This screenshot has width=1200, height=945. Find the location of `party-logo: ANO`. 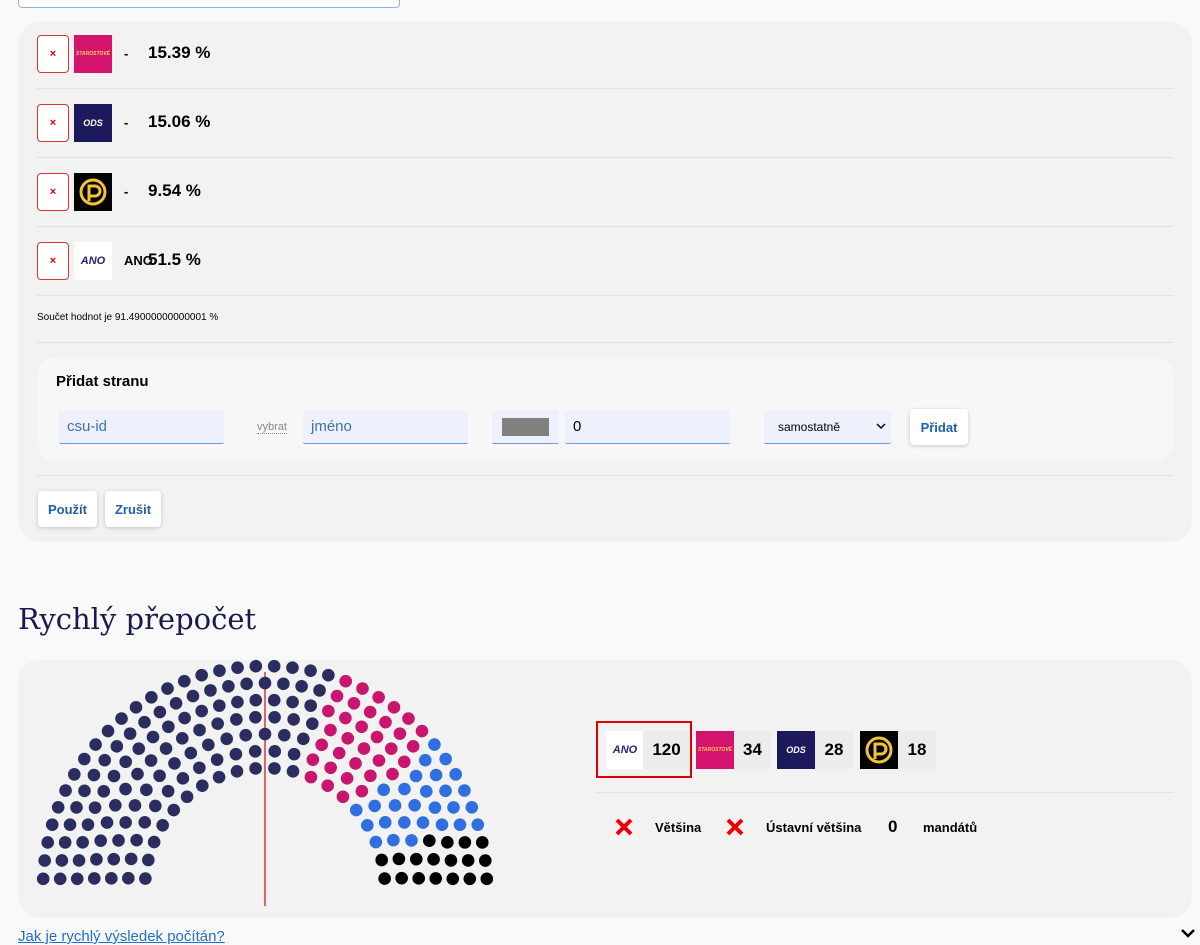

party-logo: ANO is located at coordinates (625, 750).